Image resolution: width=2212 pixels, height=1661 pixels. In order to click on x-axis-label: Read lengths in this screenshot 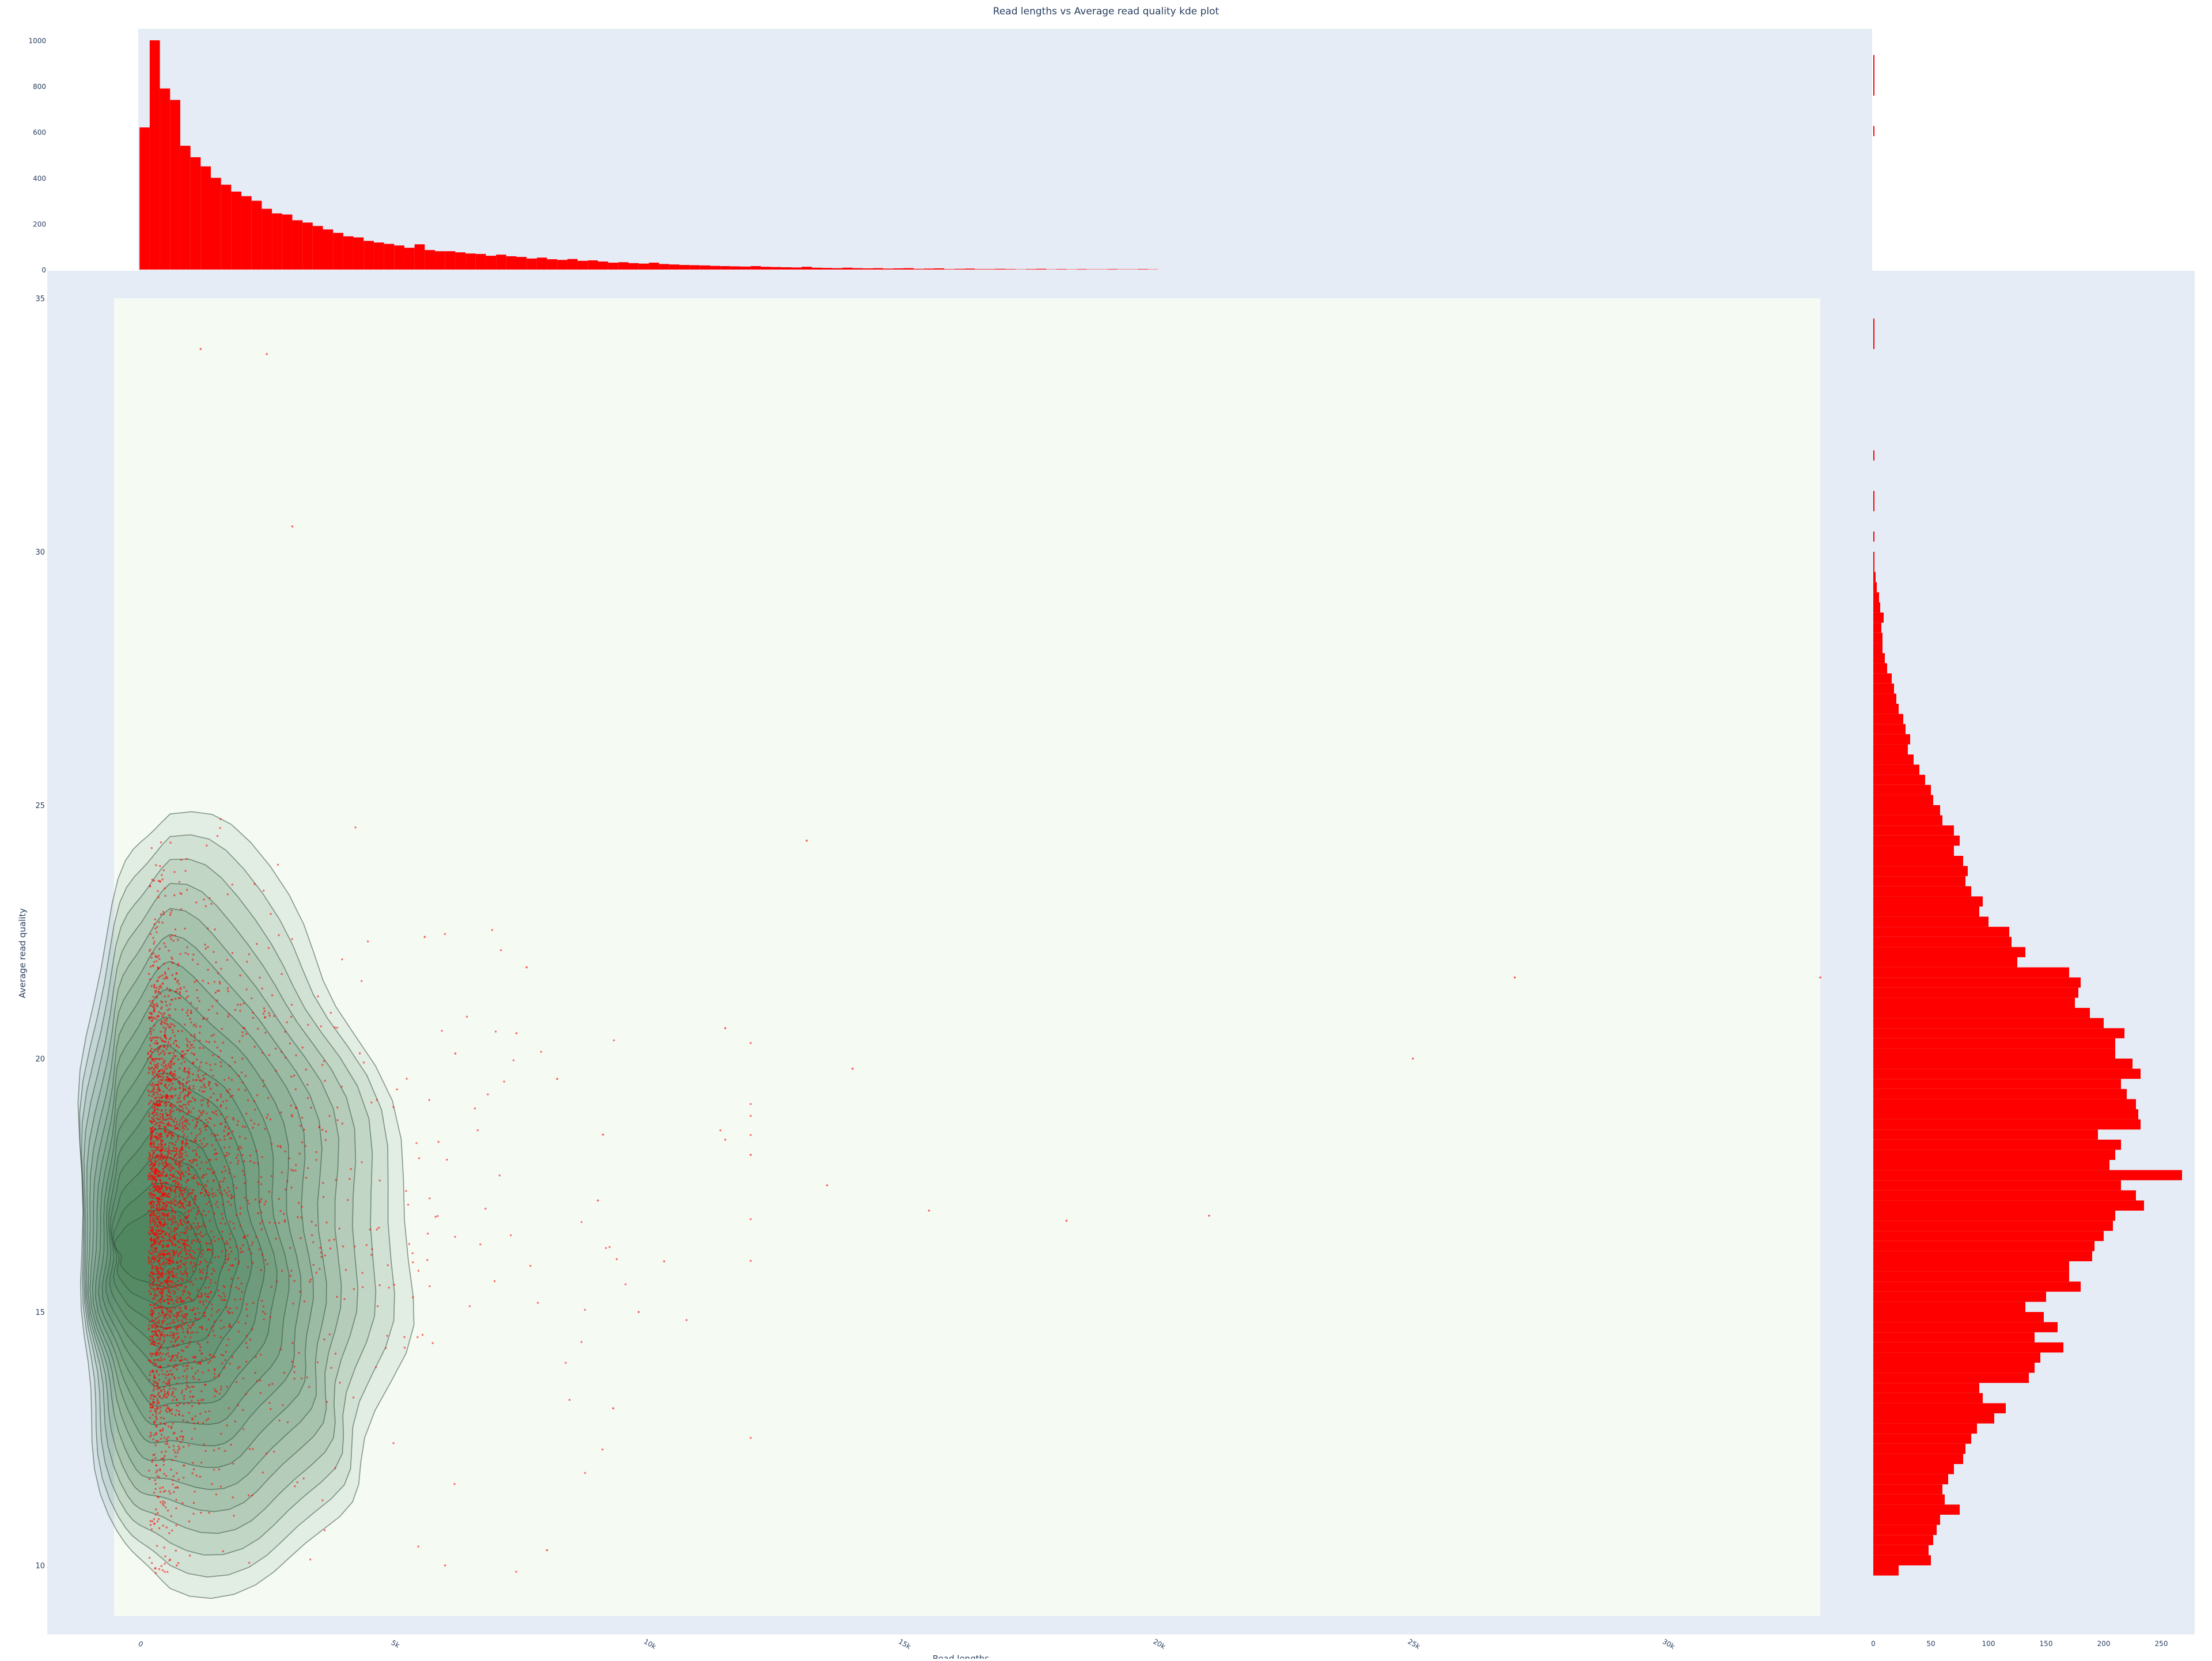, I will do `click(961, 1656)`.